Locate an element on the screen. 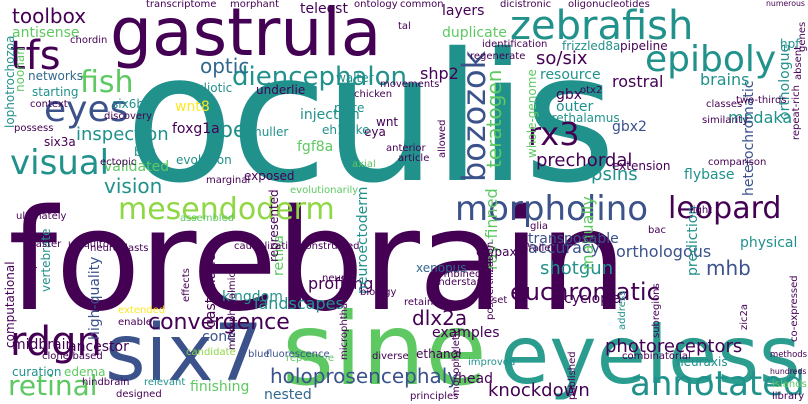  word-light: light is located at coordinates (701, 210).